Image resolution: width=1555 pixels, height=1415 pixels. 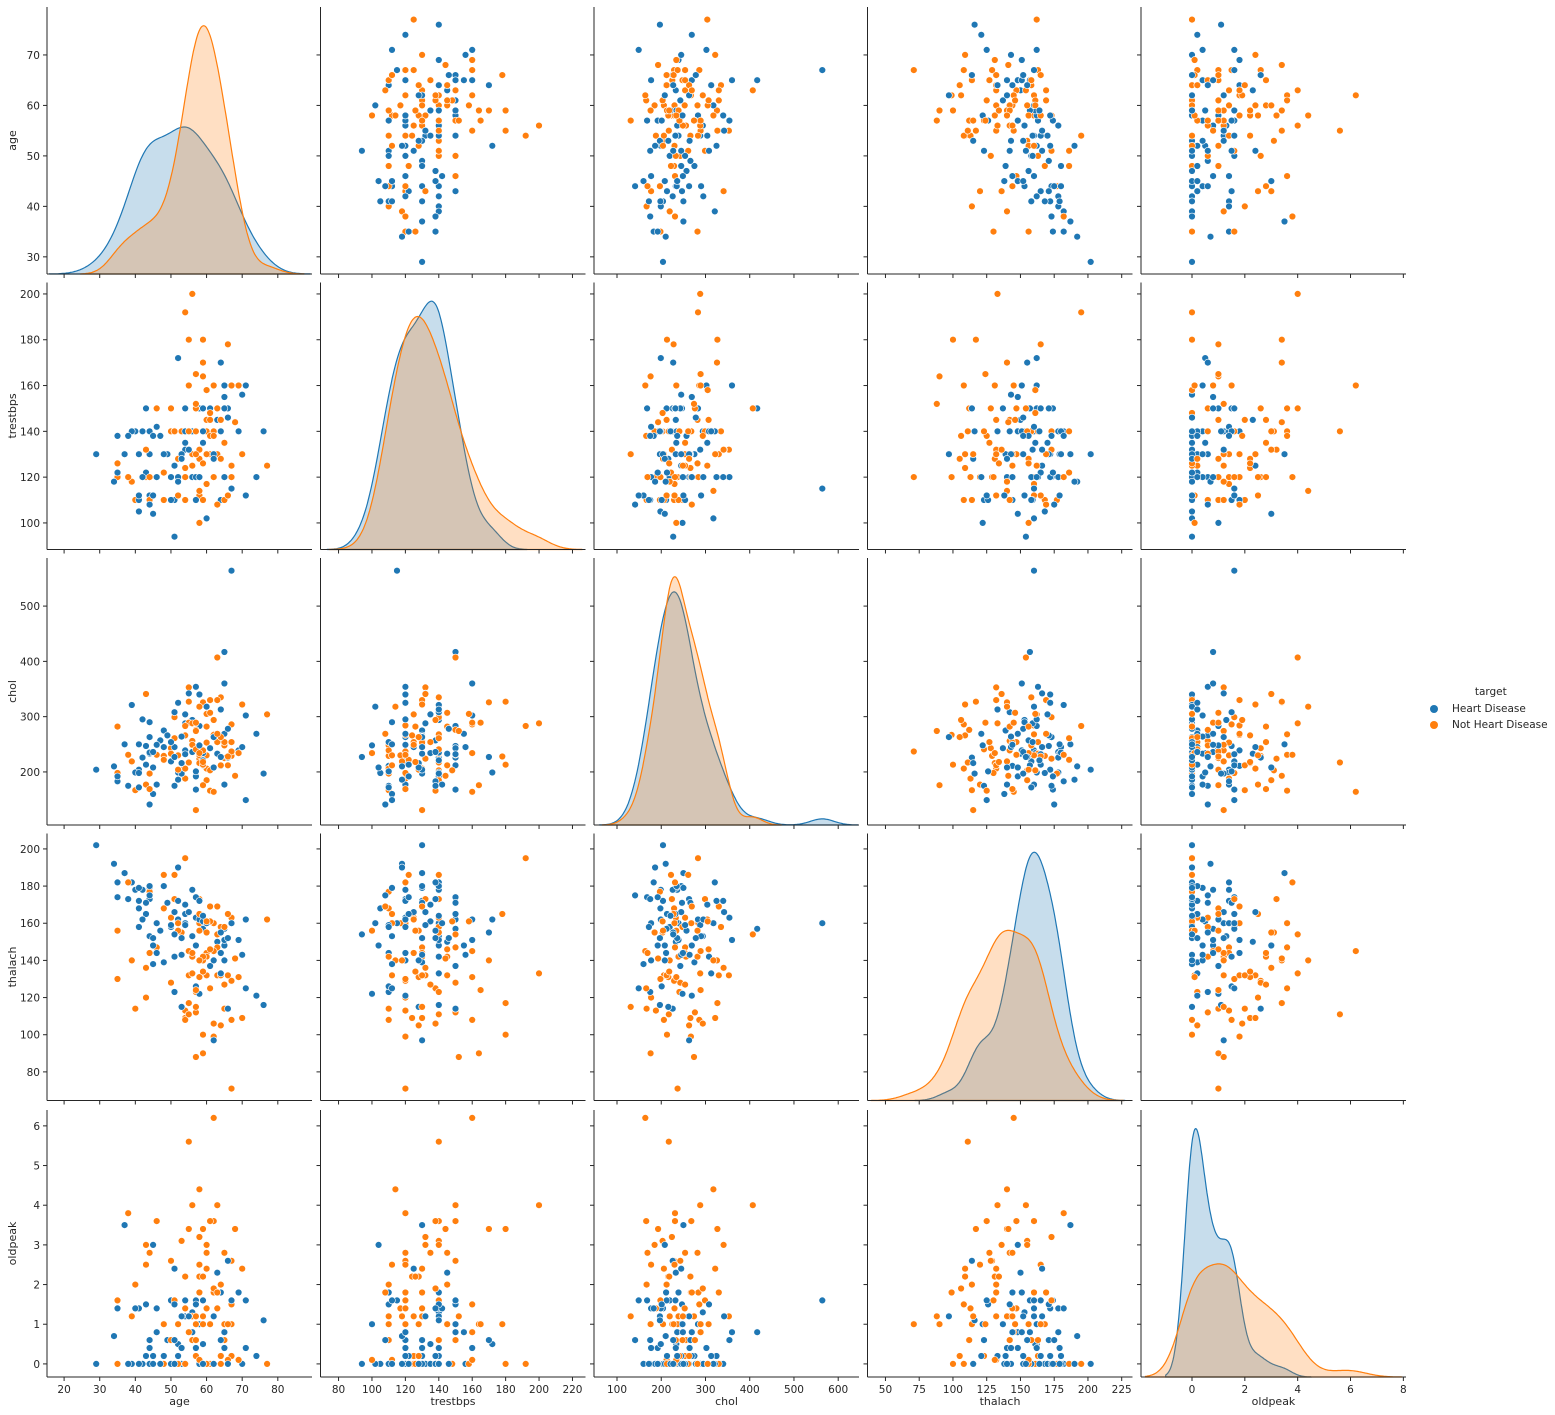 What do you see at coordinates (1350, 1390) in the screenshot?
I see `x-tick-label: 6` at bounding box center [1350, 1390].